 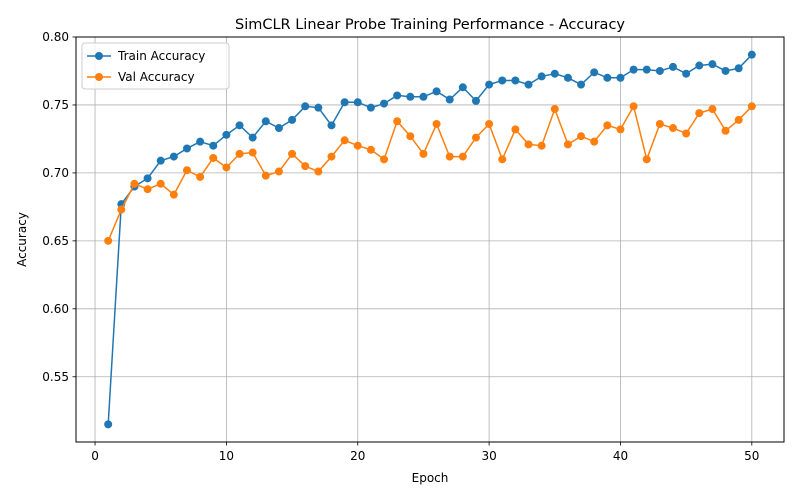 I want to click on legend: Train Accuracy Val Accuracy, so click(x=155, y=66).